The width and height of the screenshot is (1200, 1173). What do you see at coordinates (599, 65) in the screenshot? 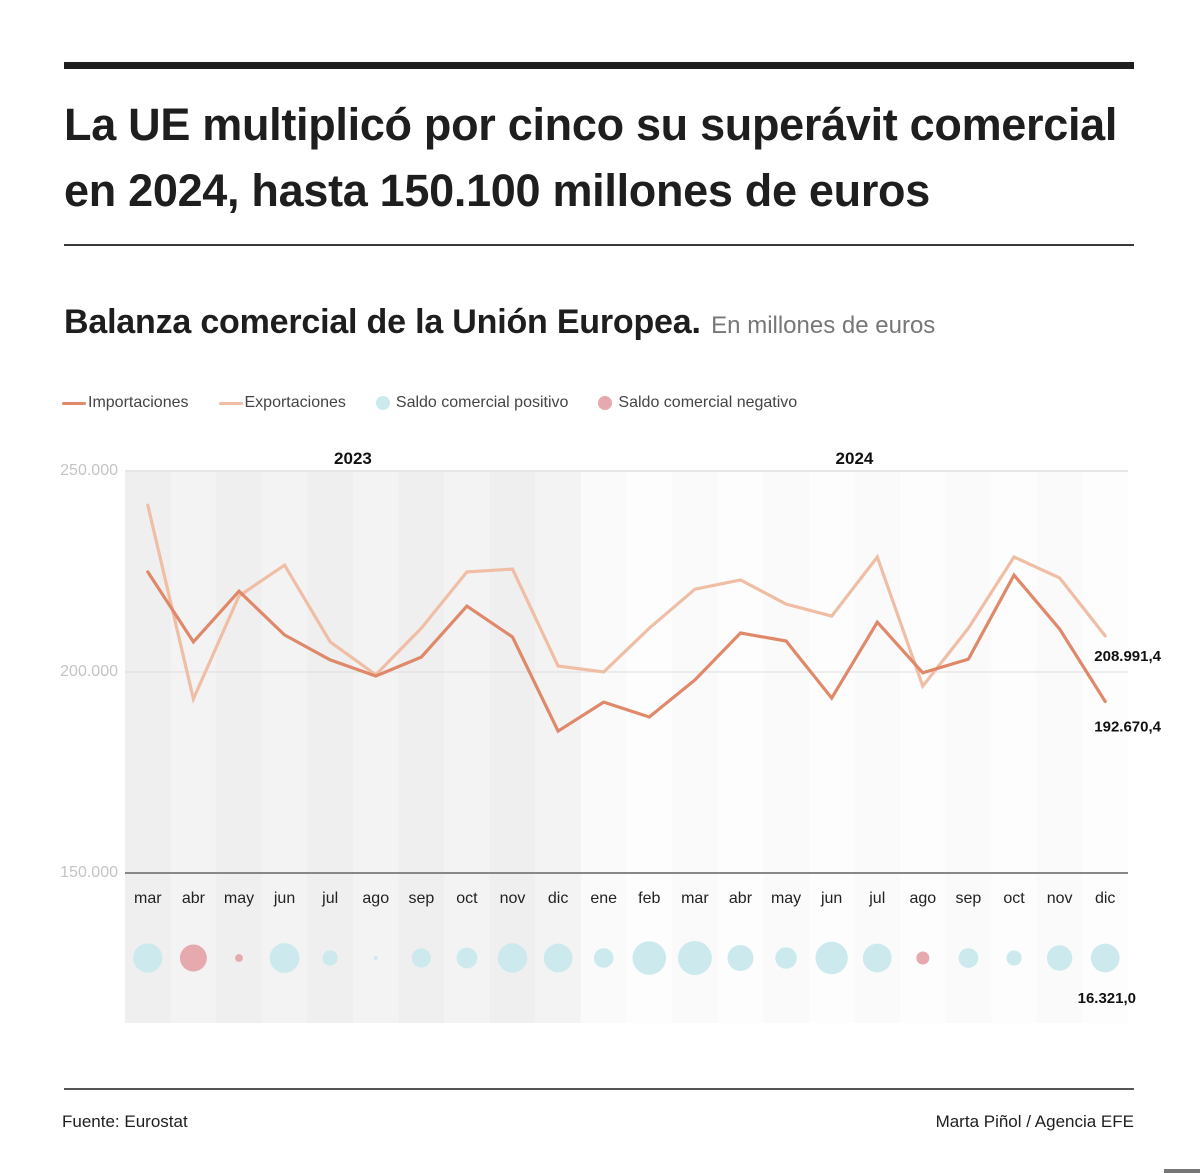
I see `top-rule` at bounding box center [599, 65].